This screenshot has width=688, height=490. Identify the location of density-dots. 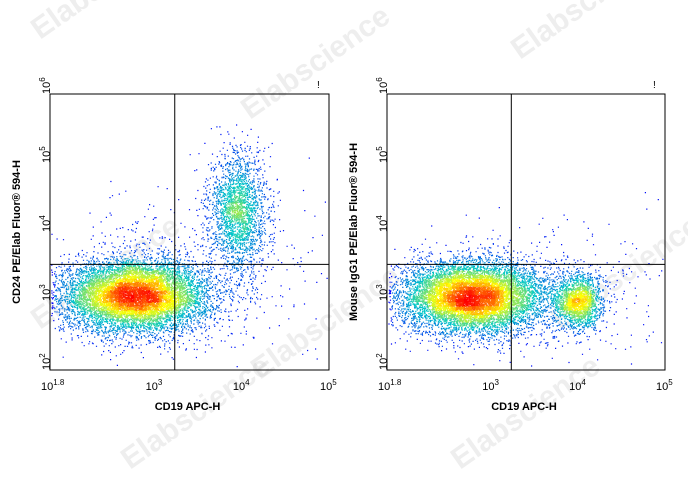
(526, 279).